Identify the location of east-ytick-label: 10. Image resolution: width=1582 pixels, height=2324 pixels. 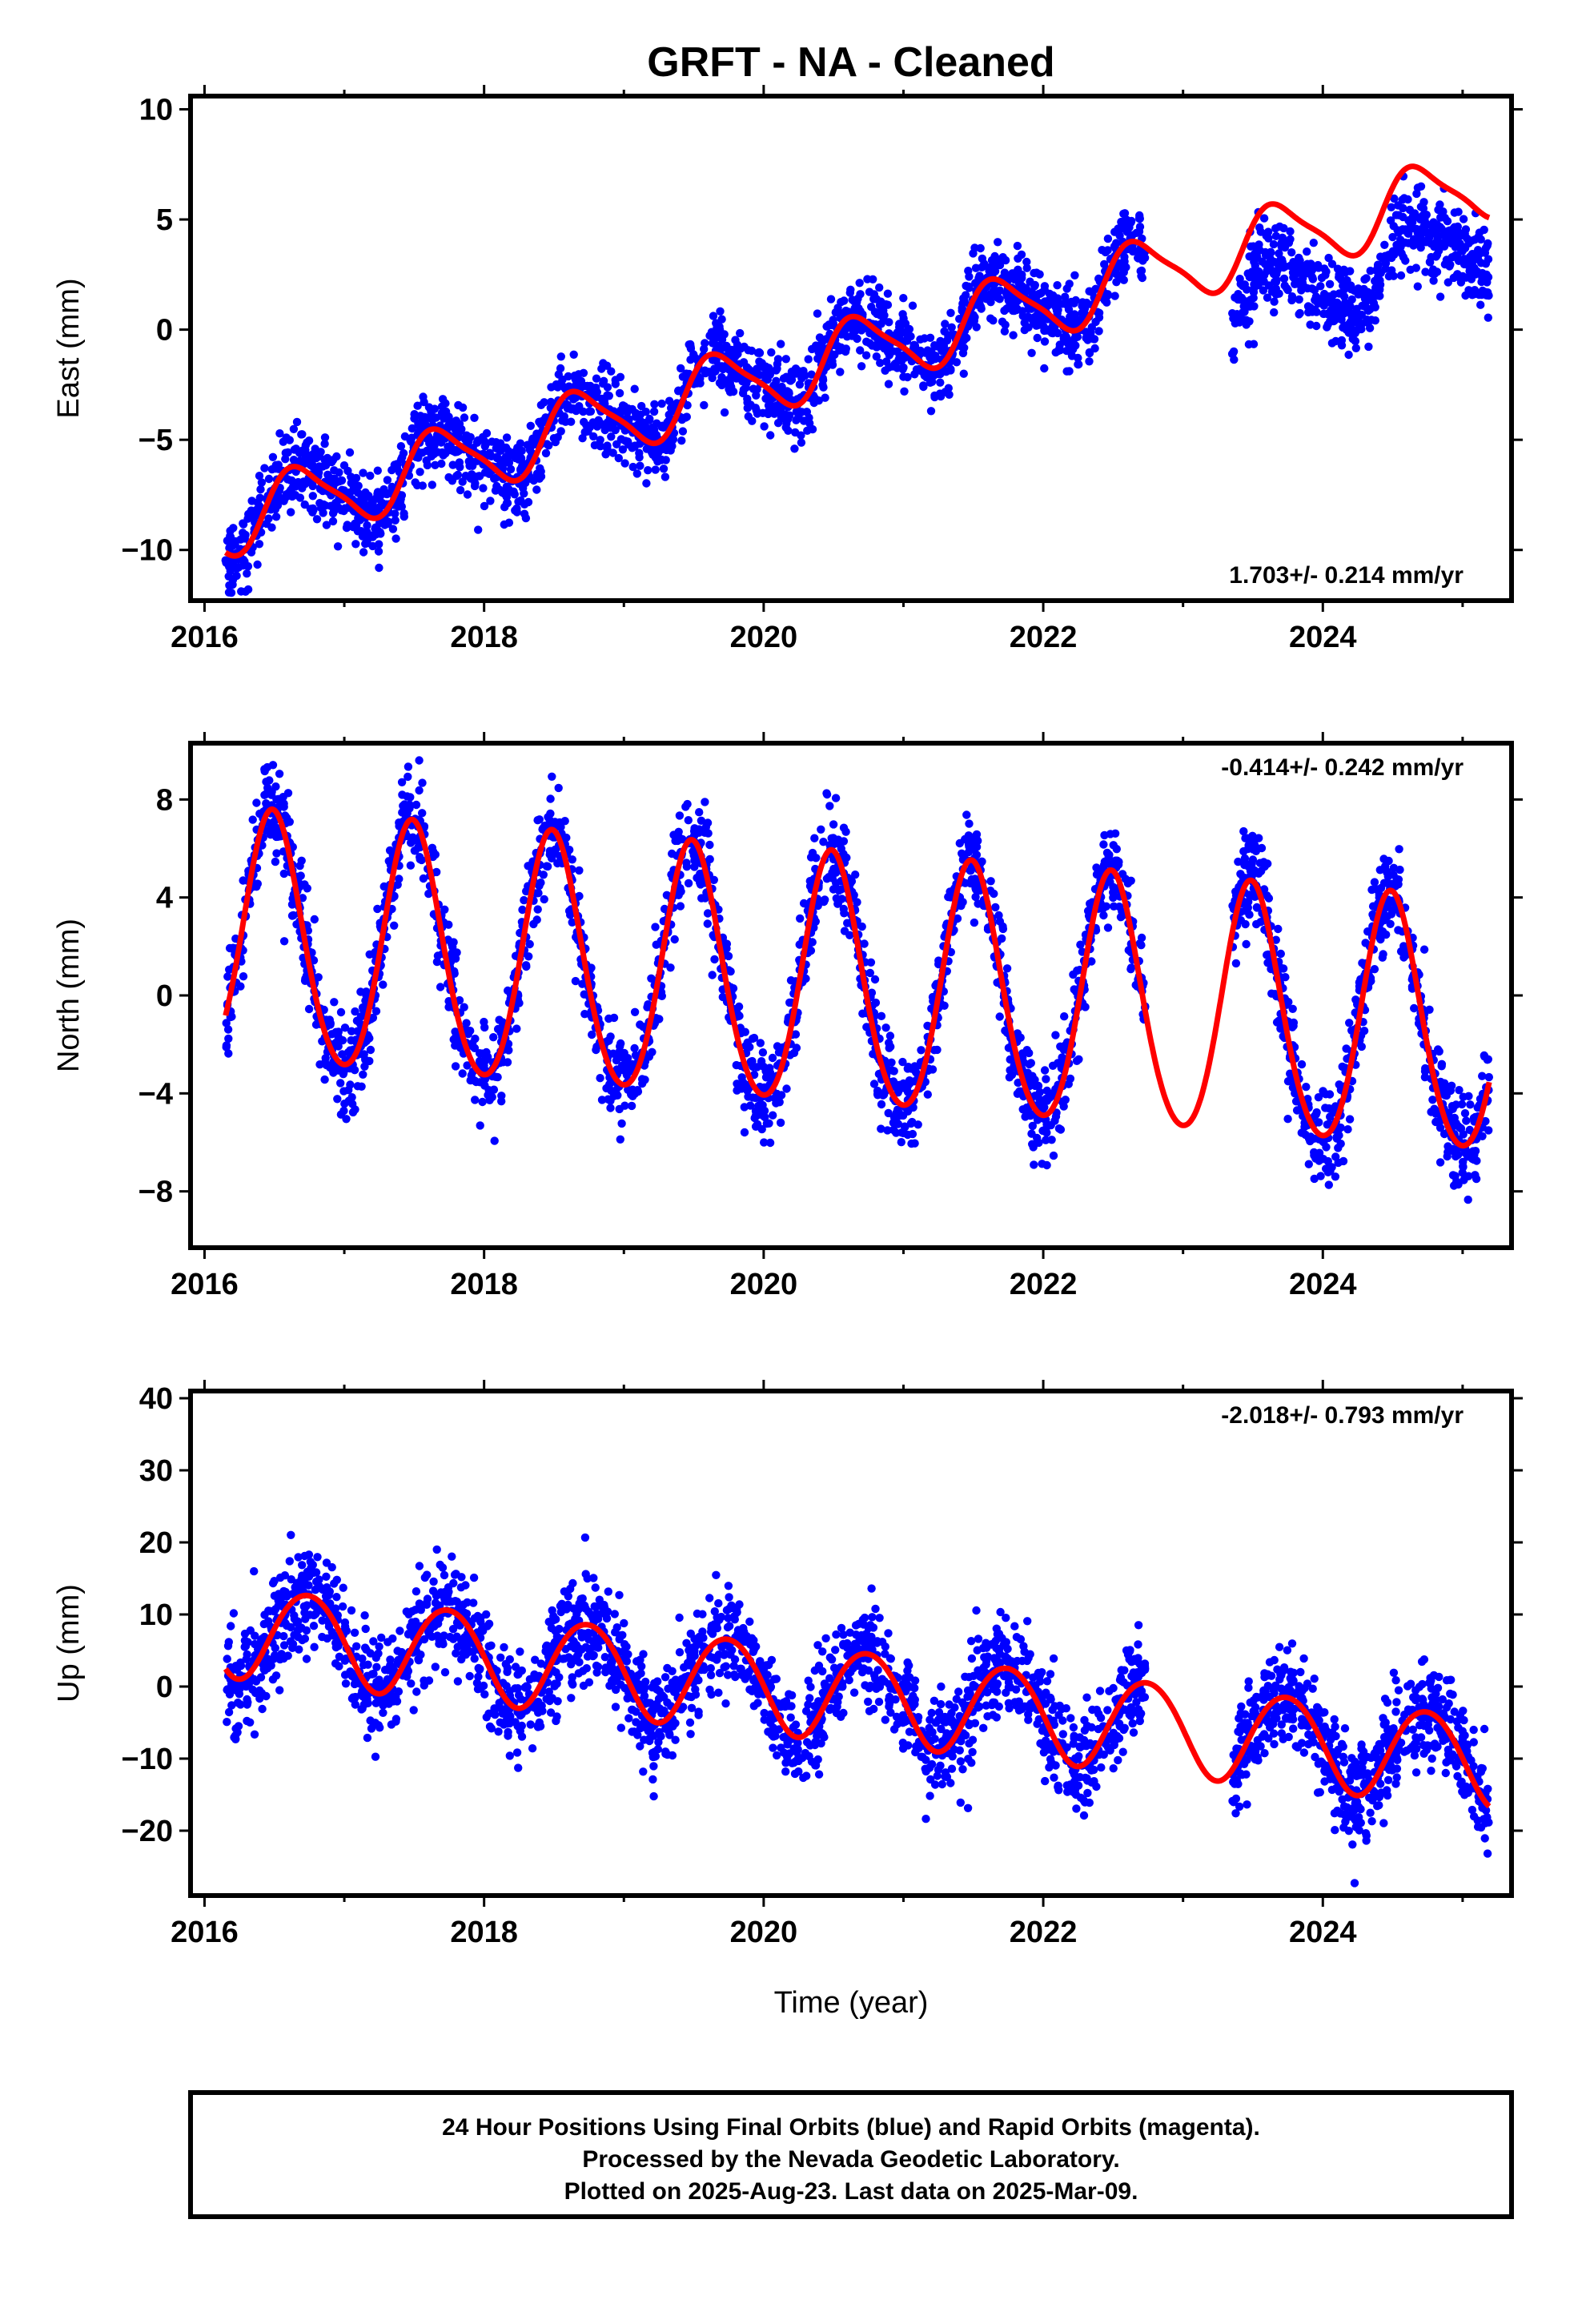
(156, 111).